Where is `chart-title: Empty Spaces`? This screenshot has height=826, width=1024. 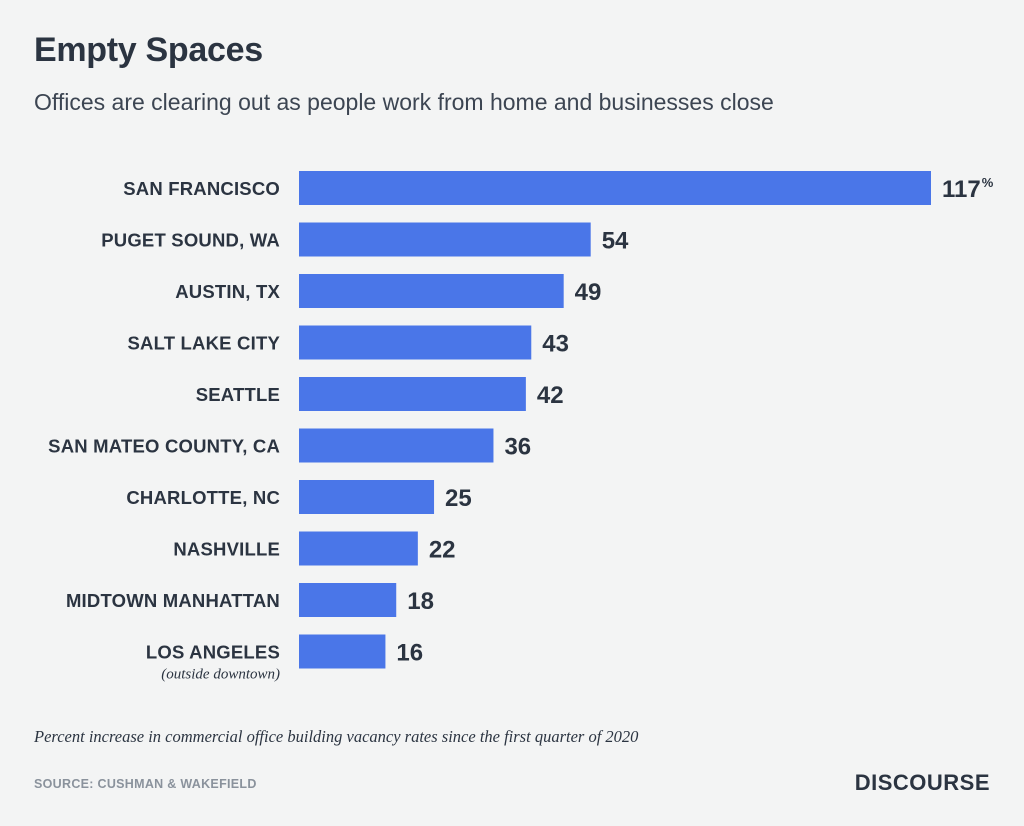 chart-title: Empty Spaces is located at coordinates (148, 50).